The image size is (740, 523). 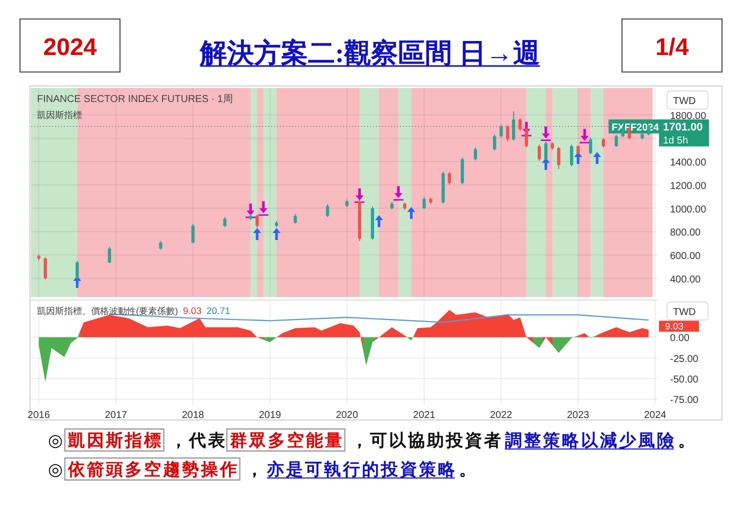 What do you see at coordinates (684, 380) in the screenshot?
I see `y-tick-label: -50.00` at bounding box center [684, 380].